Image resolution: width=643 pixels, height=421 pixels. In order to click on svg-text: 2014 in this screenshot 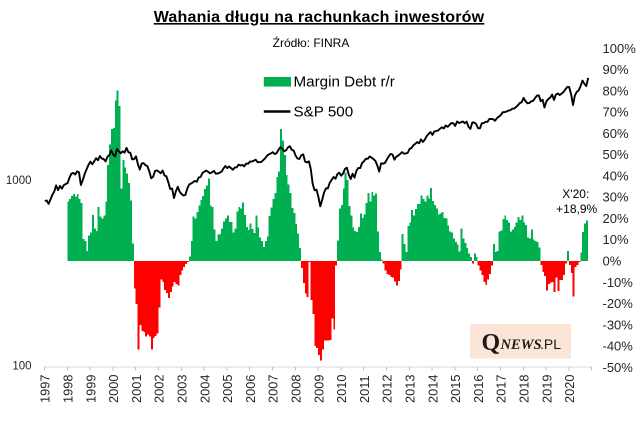, I will do `click(432, 389)`.